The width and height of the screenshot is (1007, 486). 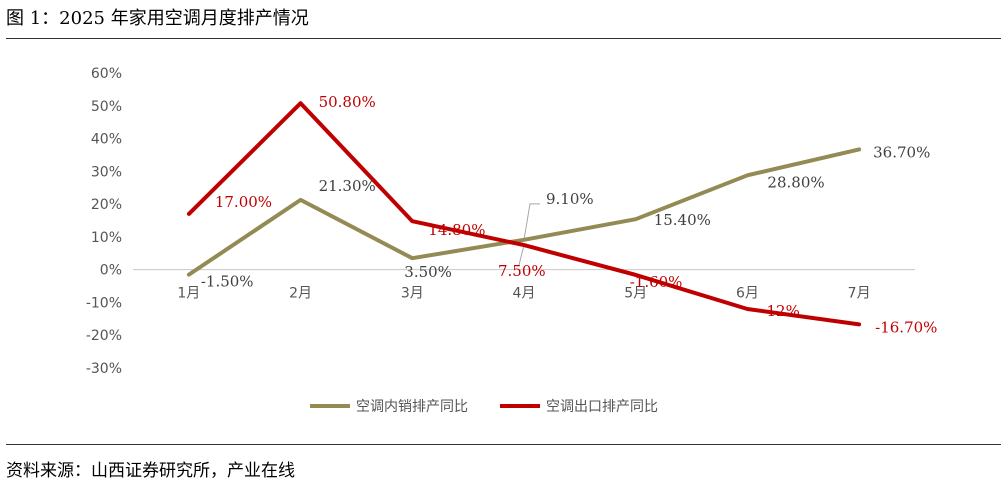 I want to click on data-label: 15.40%, so click(x=682, y=220).